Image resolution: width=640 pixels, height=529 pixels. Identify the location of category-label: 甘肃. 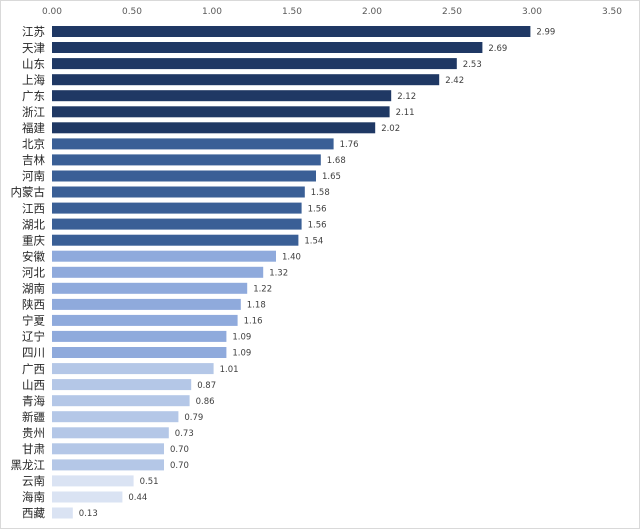
(33, 449).